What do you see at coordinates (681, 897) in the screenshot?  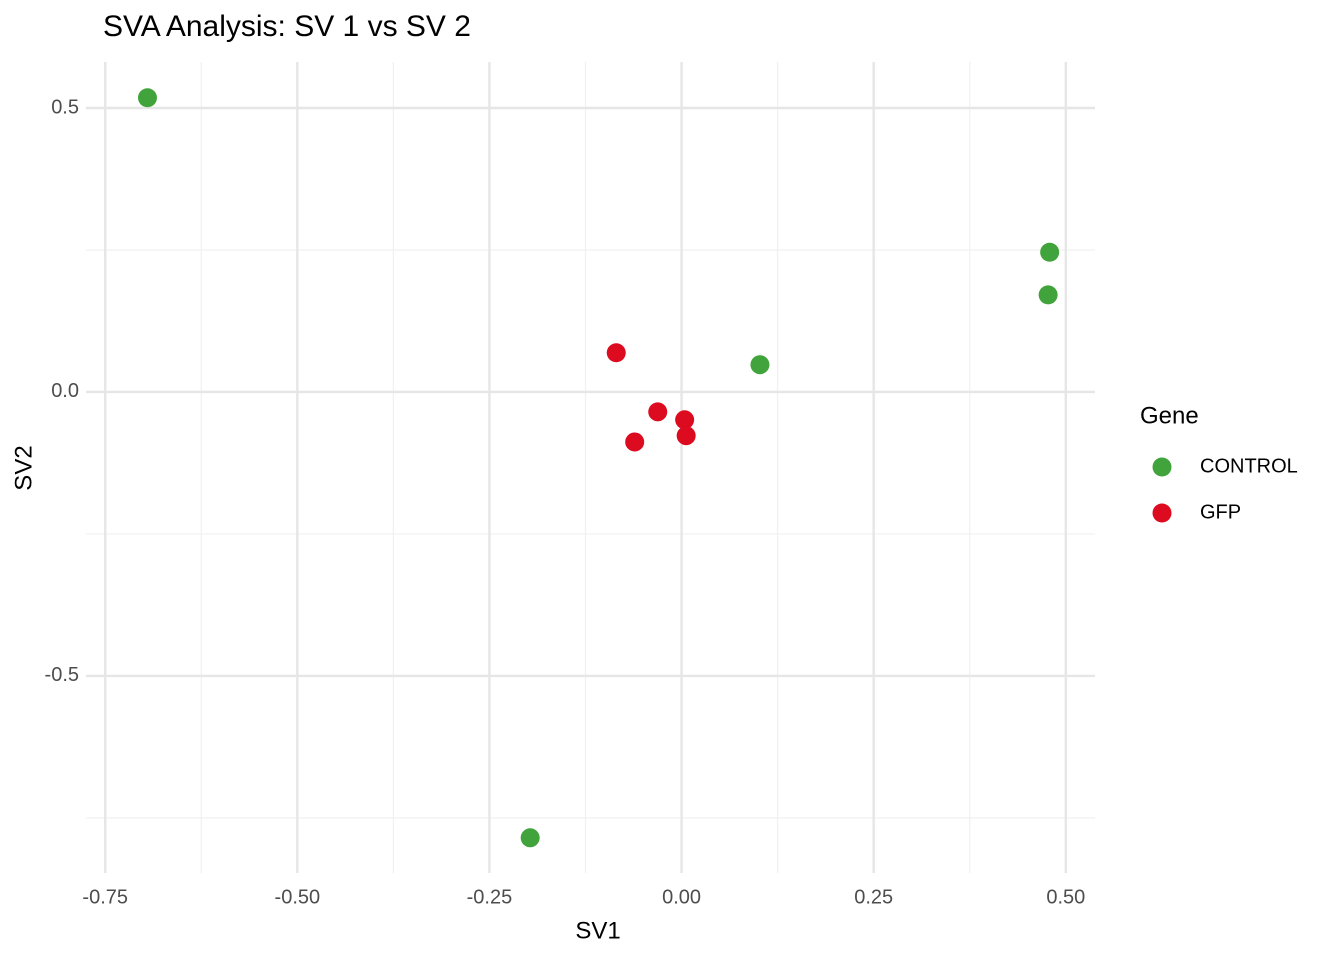 I see `x-tick-label: 0.00` at bounding box center [681, 897].